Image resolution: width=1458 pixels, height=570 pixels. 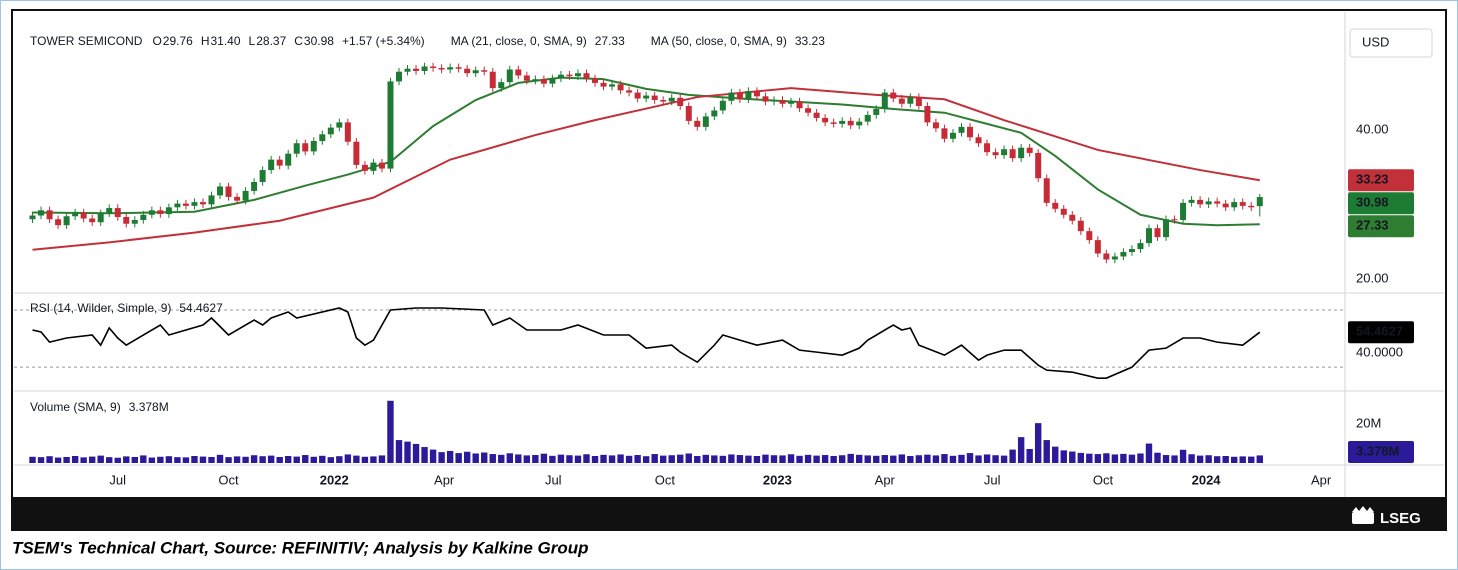 What do you see at coordinates (992, 479) in the screenshot?
I see `x-tick-label: Jul` at bounding box center [992, 479].